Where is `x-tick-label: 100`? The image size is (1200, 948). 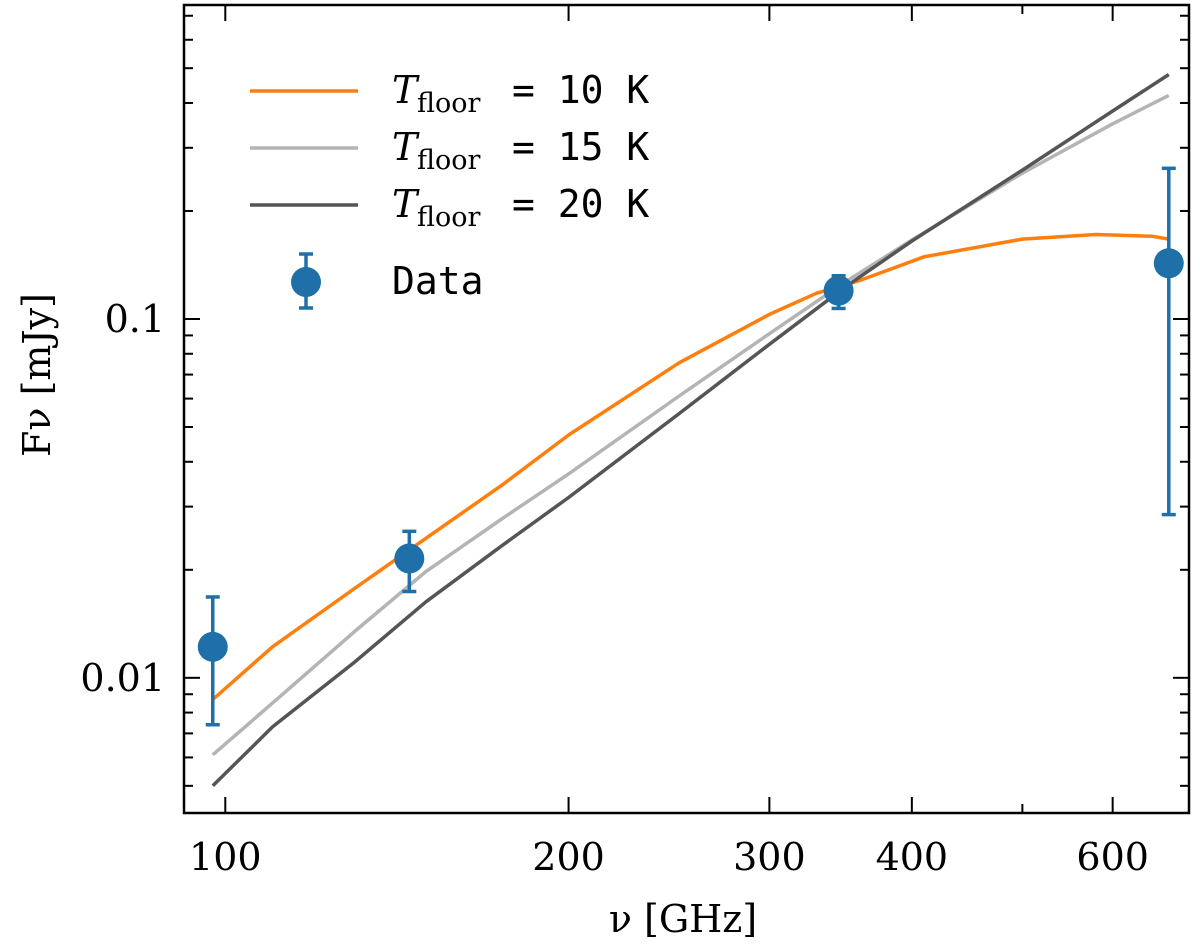
x-tick-label: 100 is located at coordinates (225, 857).